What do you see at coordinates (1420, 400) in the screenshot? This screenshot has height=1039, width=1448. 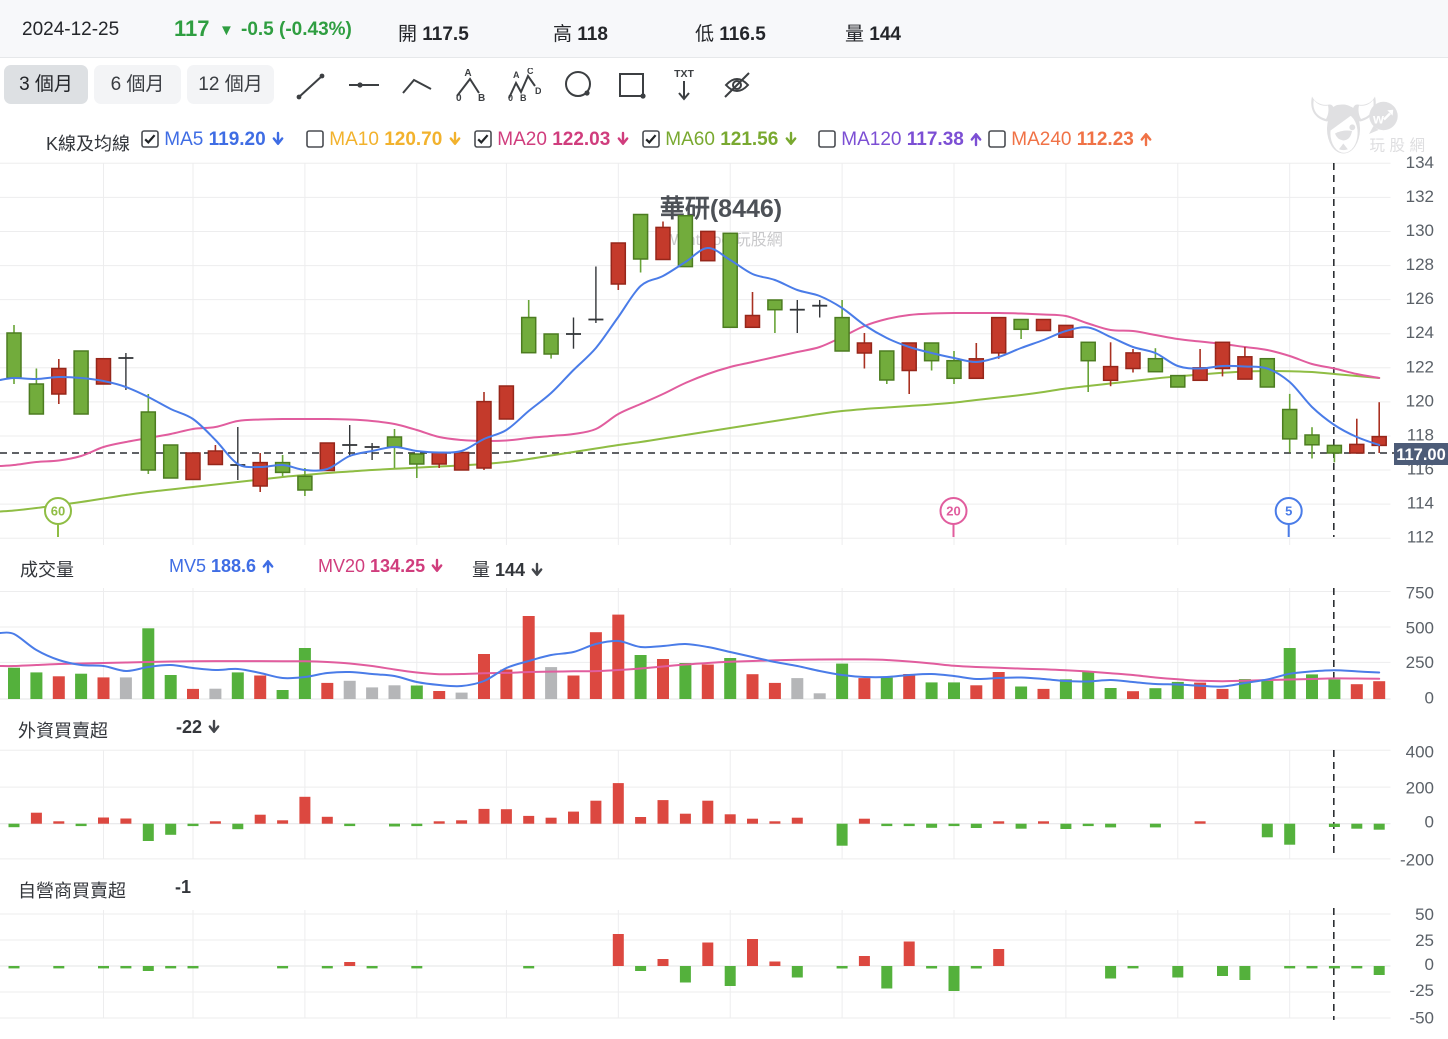 I see `svg-text: 120` at bounding box center [1420, 400].